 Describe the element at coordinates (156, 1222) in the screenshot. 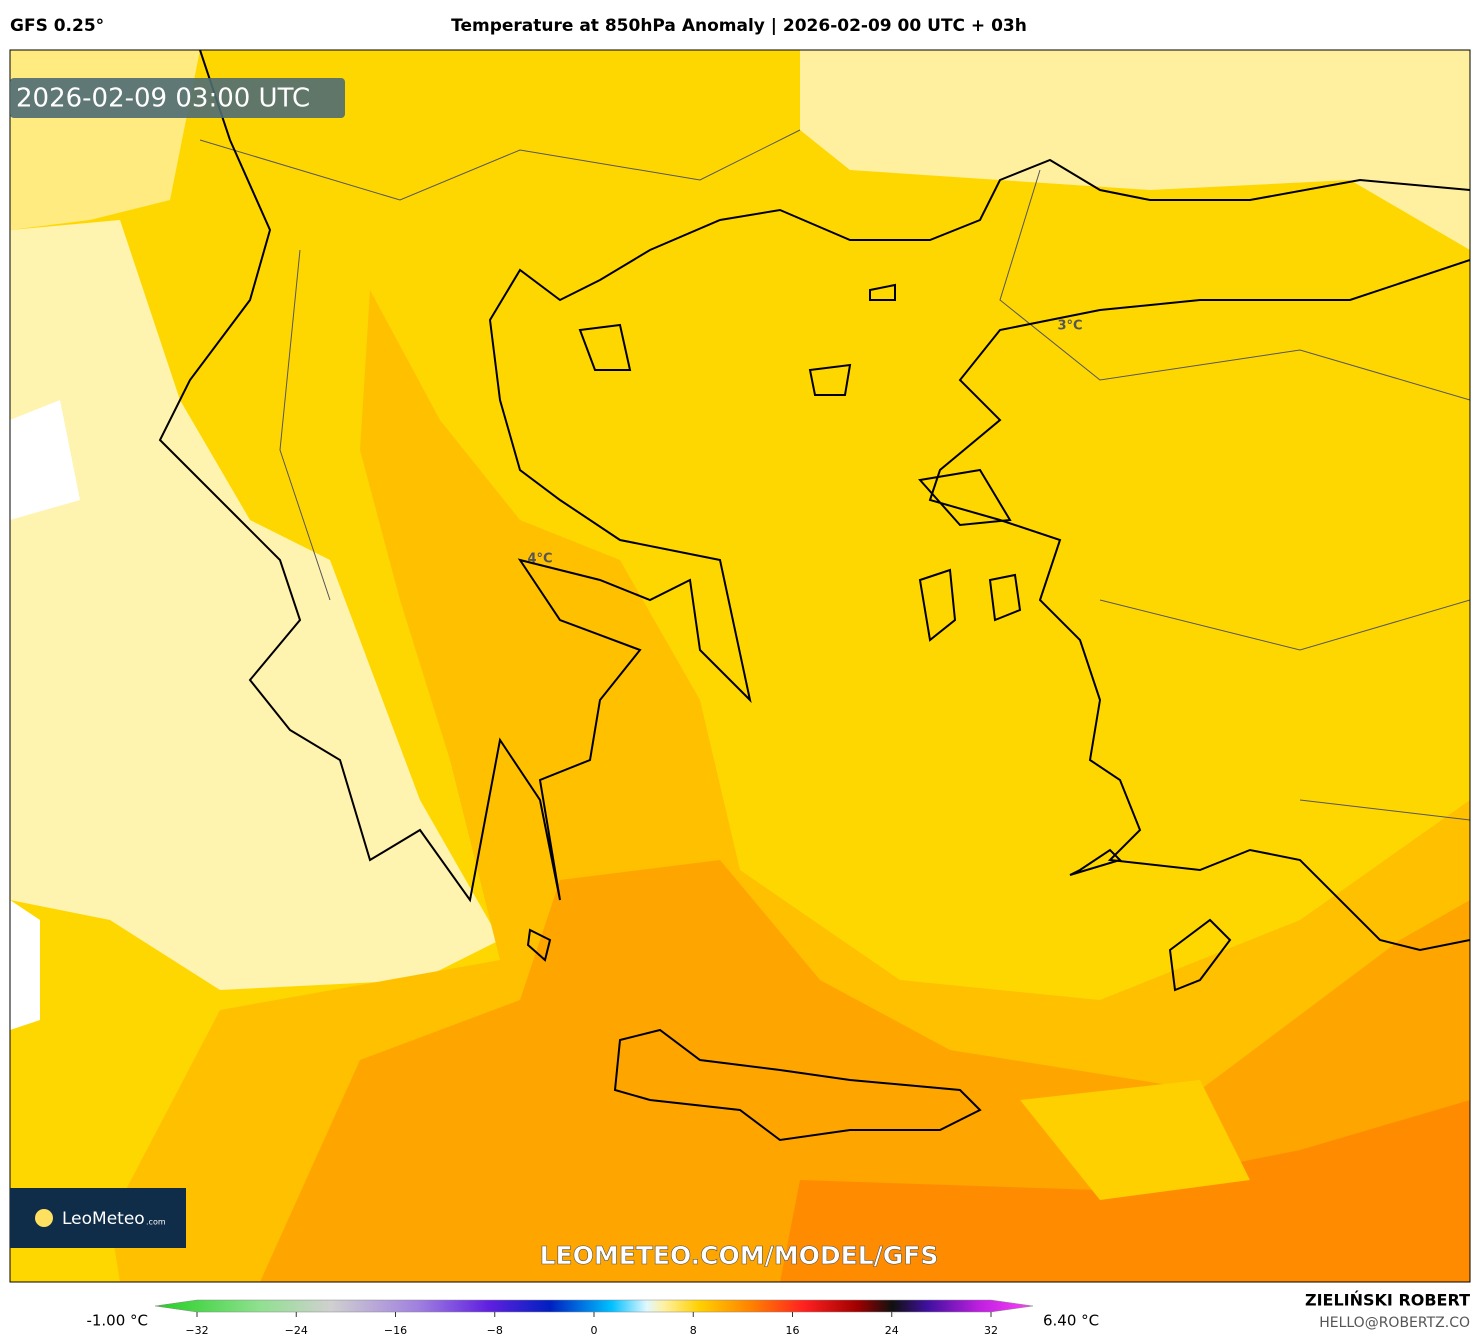

I see `logo-suffix: .com` at that location.